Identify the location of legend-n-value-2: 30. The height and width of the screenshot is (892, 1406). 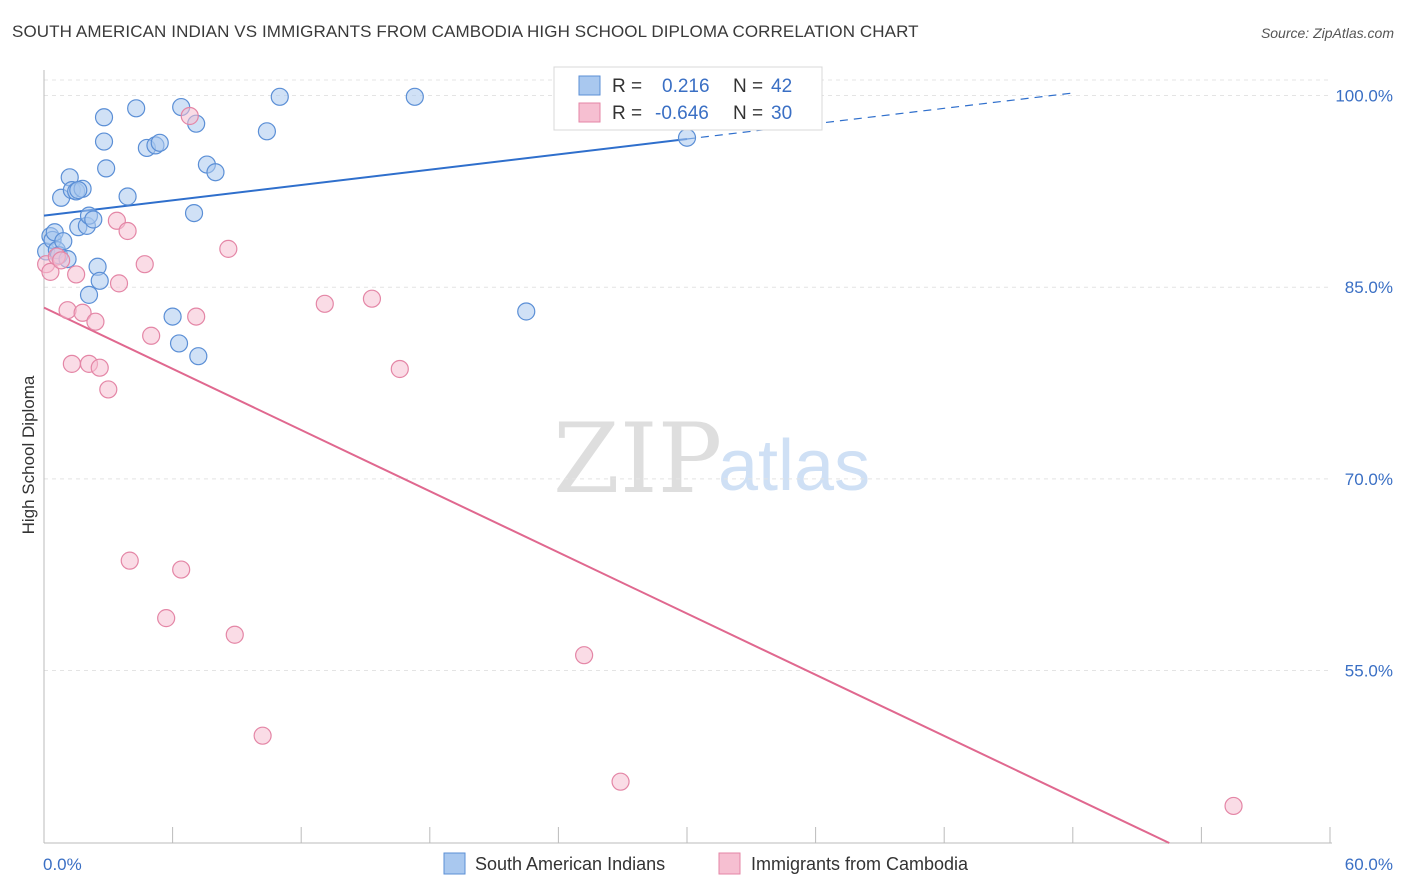
(781, 113).